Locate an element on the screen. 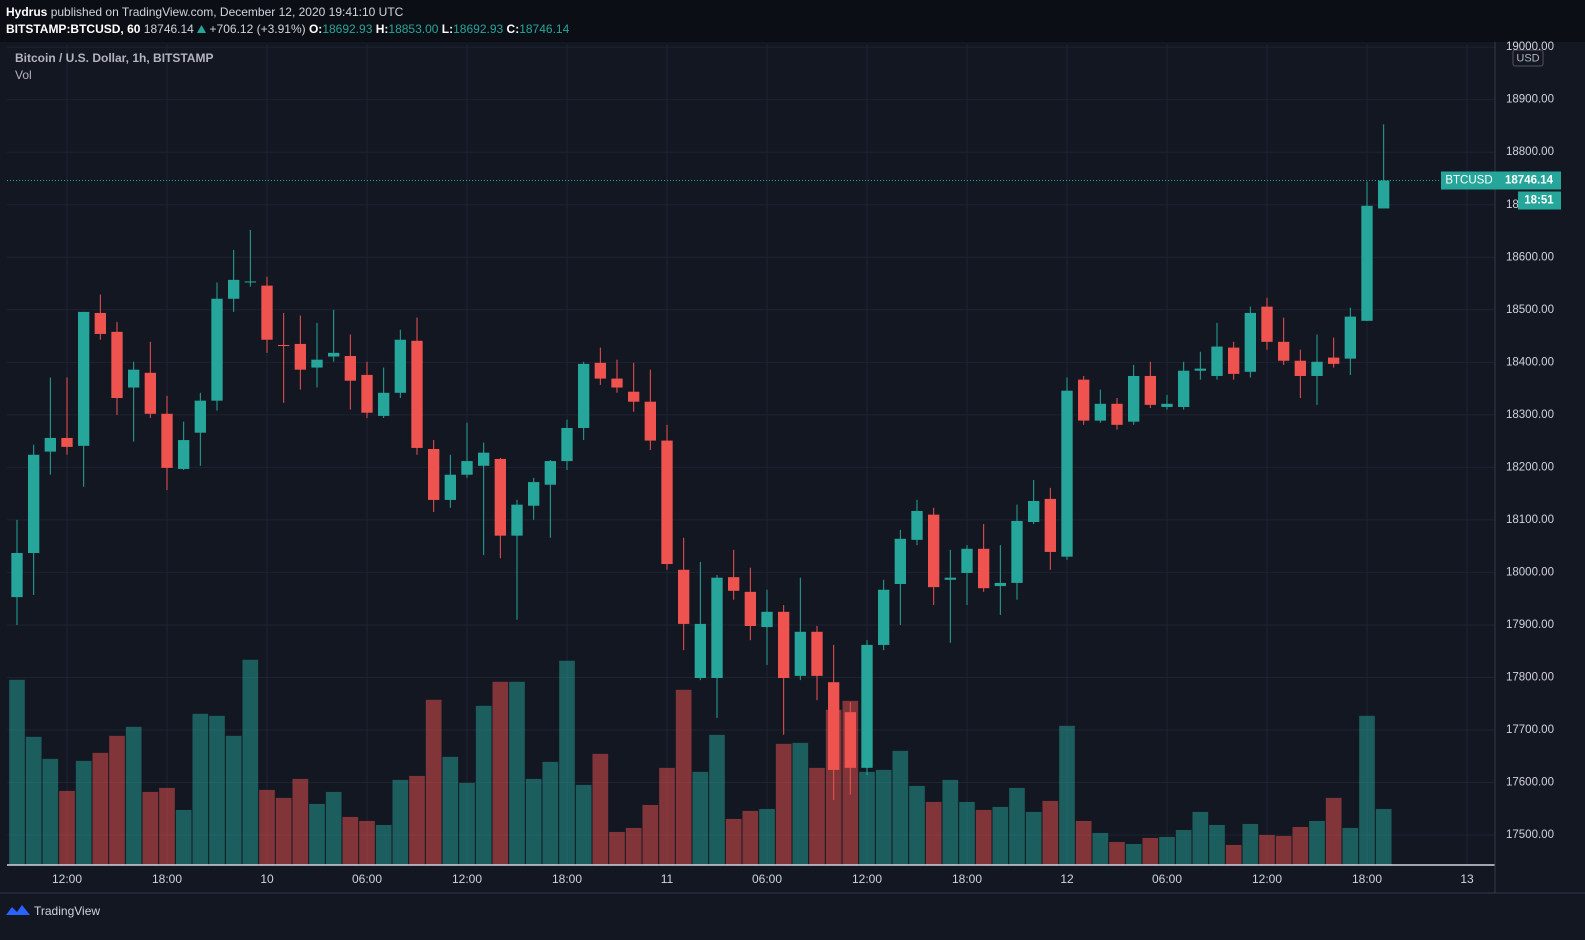  y-tick-label: 18000.00 is located at coordinates (1530, 572).